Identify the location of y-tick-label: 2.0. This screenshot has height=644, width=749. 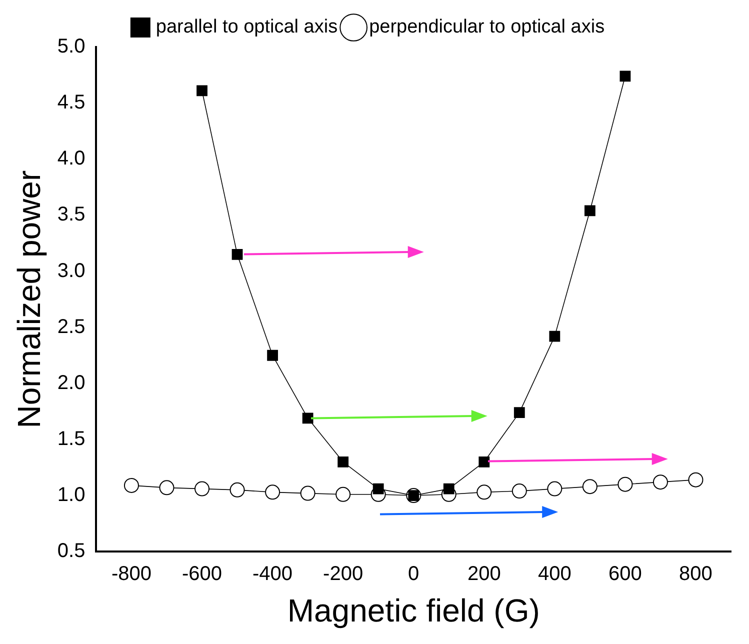
(71, 383).